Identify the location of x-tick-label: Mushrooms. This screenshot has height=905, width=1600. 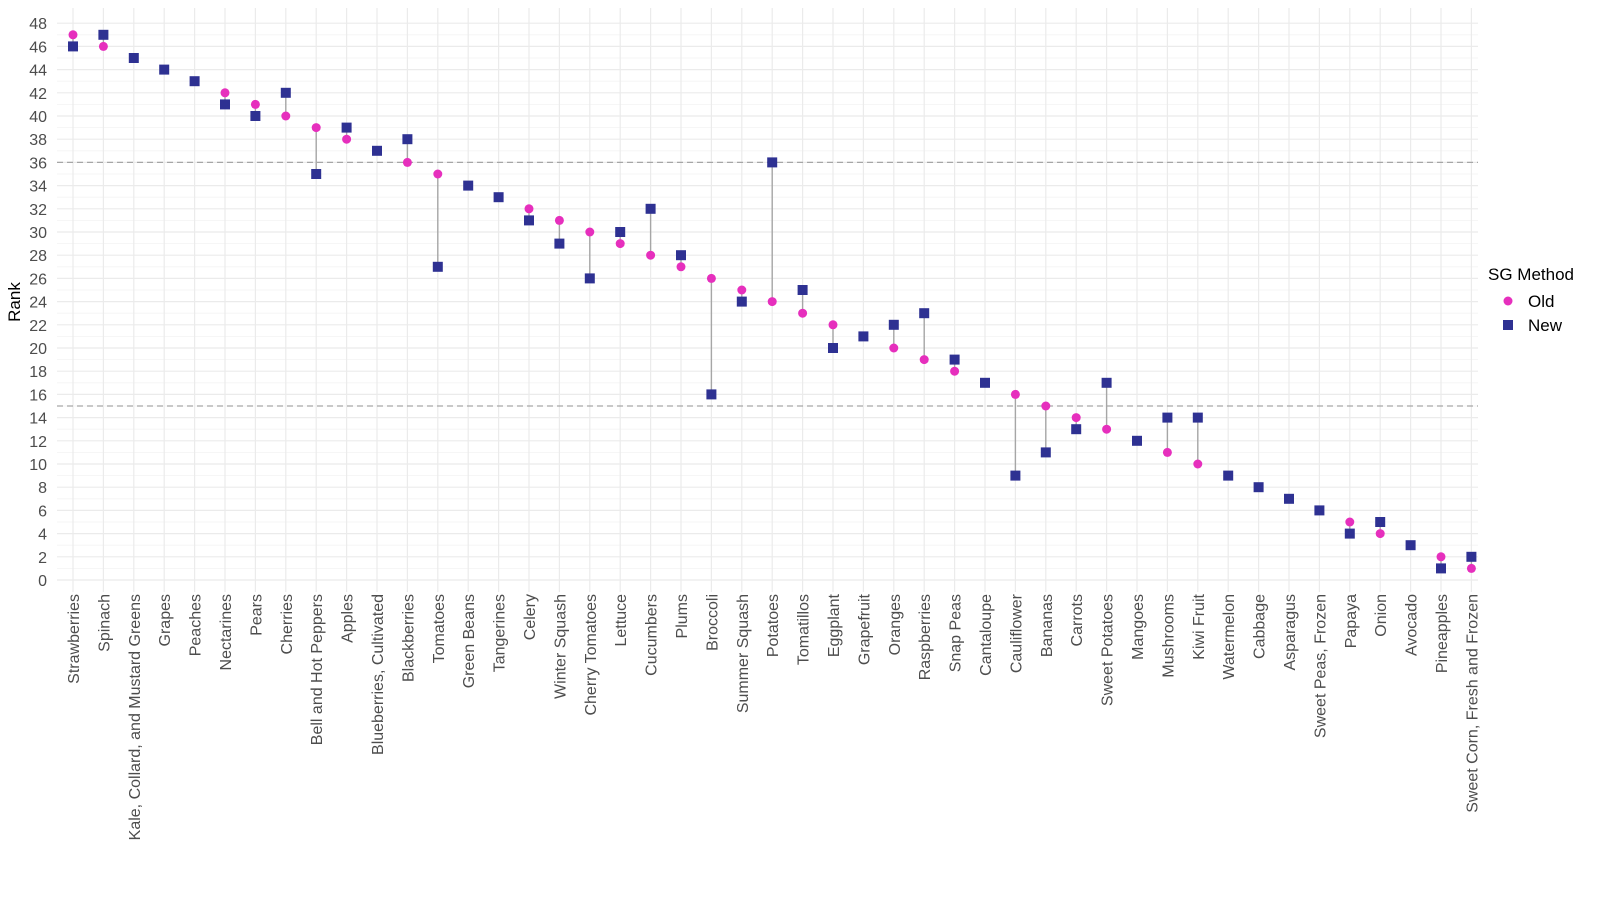
(1168, 636).